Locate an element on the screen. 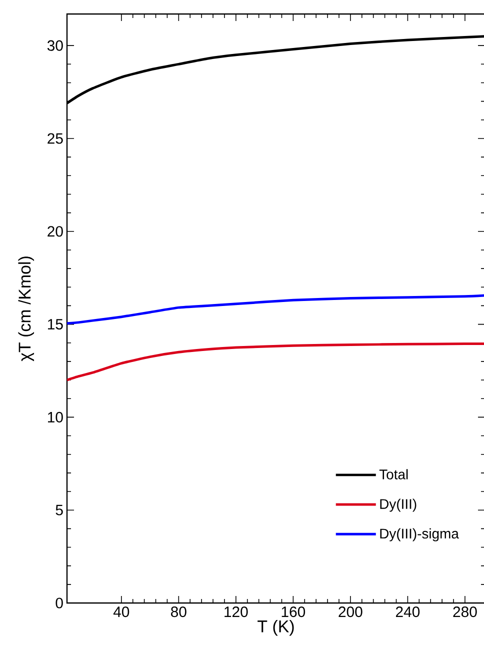  x-tick-label: 160 is located at coordinates (294, 612).